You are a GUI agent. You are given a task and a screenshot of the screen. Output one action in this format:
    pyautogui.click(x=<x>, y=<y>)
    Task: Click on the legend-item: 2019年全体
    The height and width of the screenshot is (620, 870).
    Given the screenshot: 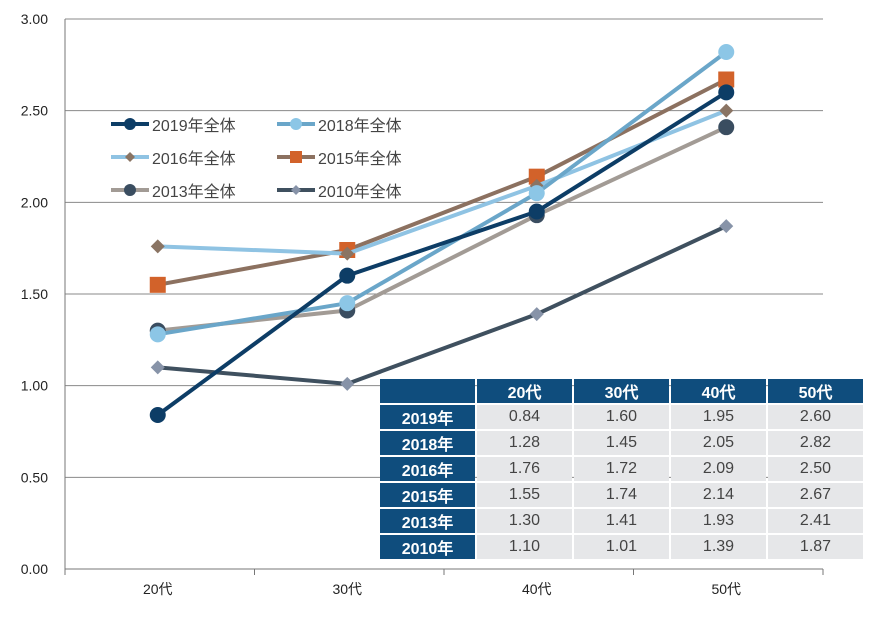 What is the action you would take?
    pyautogui.click(x=173, y=124)
    